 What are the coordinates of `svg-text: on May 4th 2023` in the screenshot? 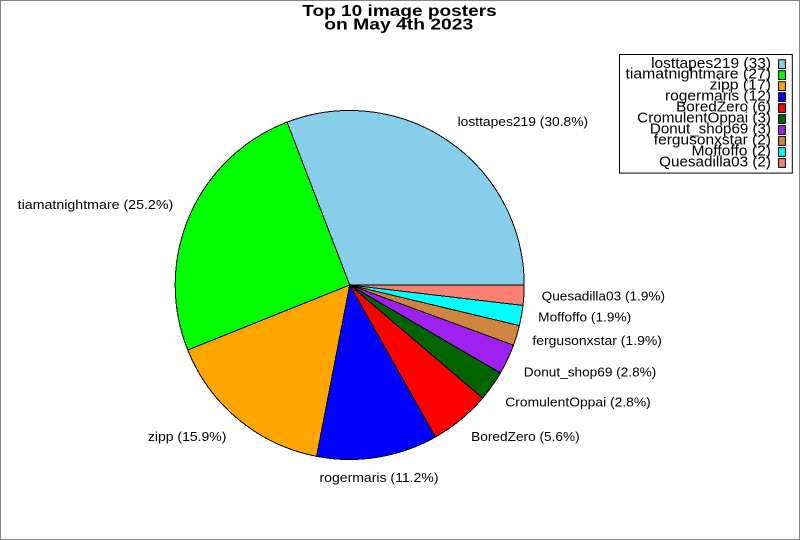 It's located at (398, 25).